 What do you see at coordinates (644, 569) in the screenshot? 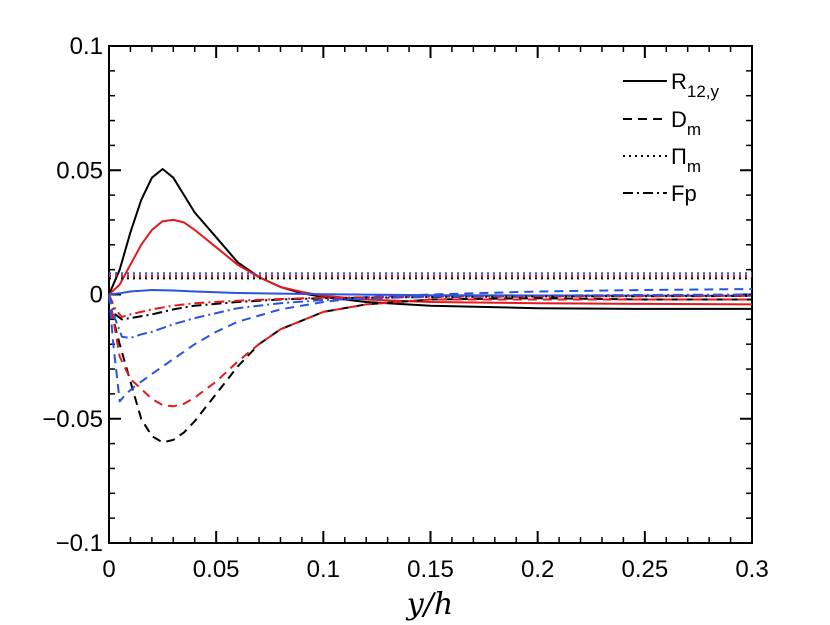
I see `x-tick-label: 0.25` at bounding box center [644, 569].